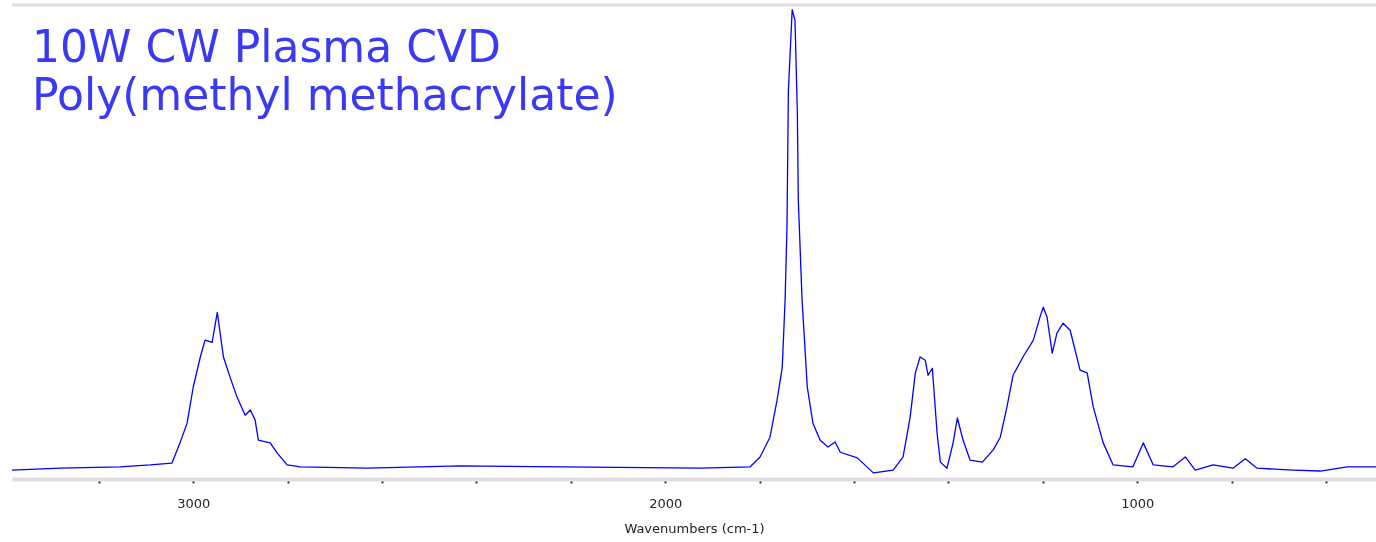  Describe the element at coordinates (666, 503) in the screenshot. I see `x-tick-label: 2000` at that location.